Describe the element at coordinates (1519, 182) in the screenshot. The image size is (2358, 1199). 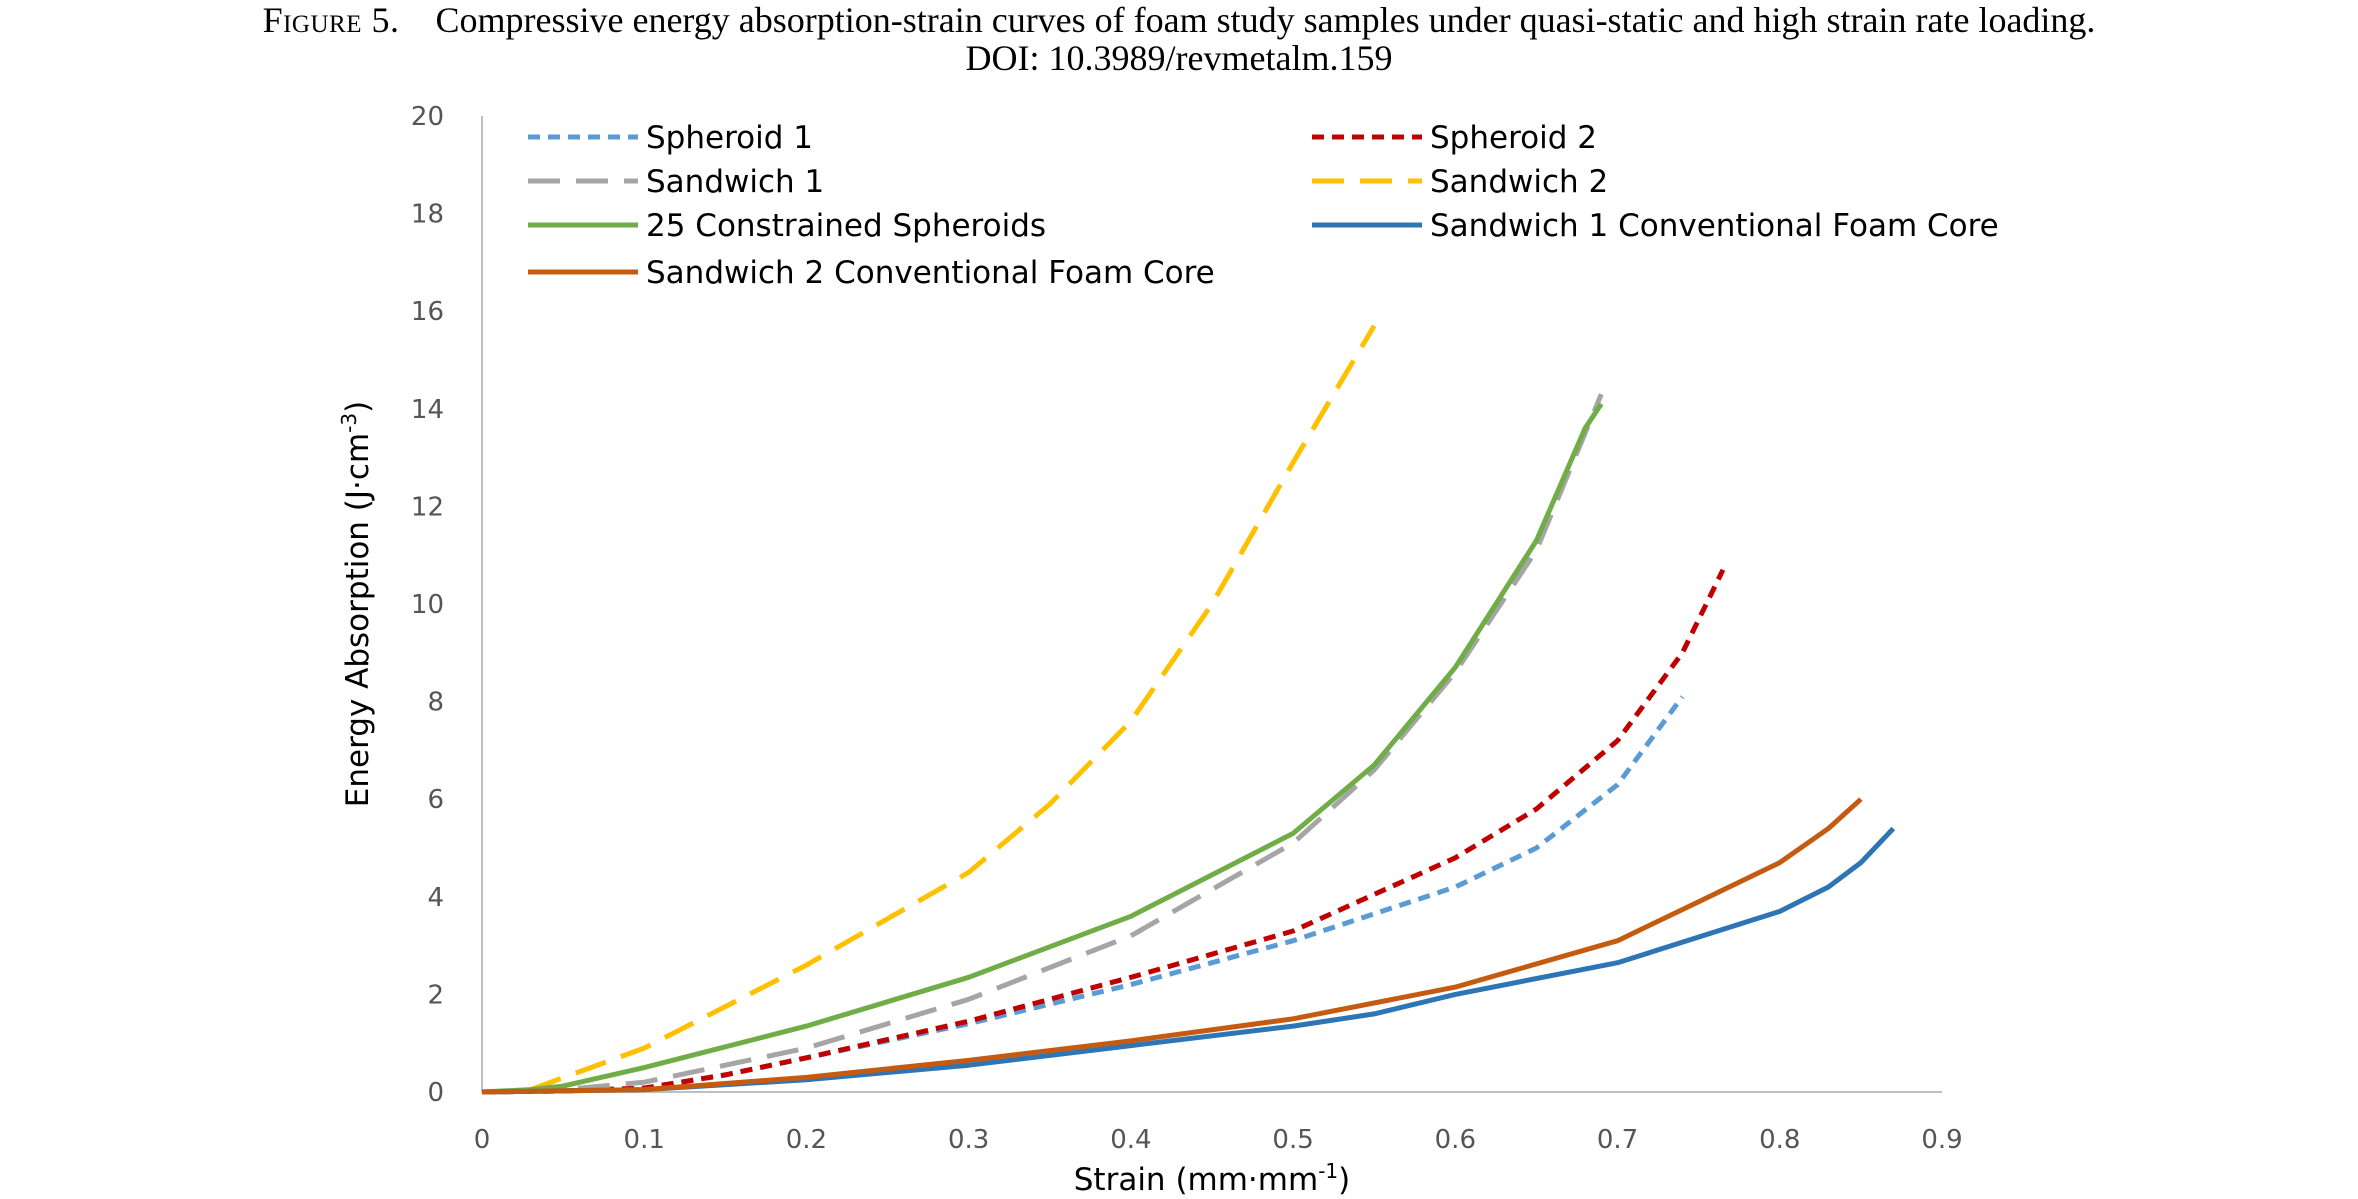
I see `legend-label: Sandwich 2` at that location.